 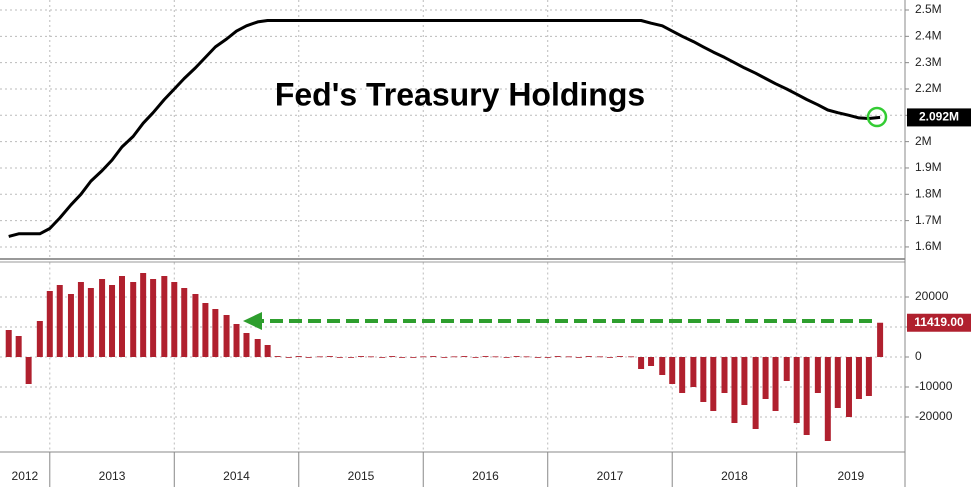 What do you see at coordinates (252, 321) in the screenshot?
I see `annotation-arrowhead` at bounding box center [252, 321].